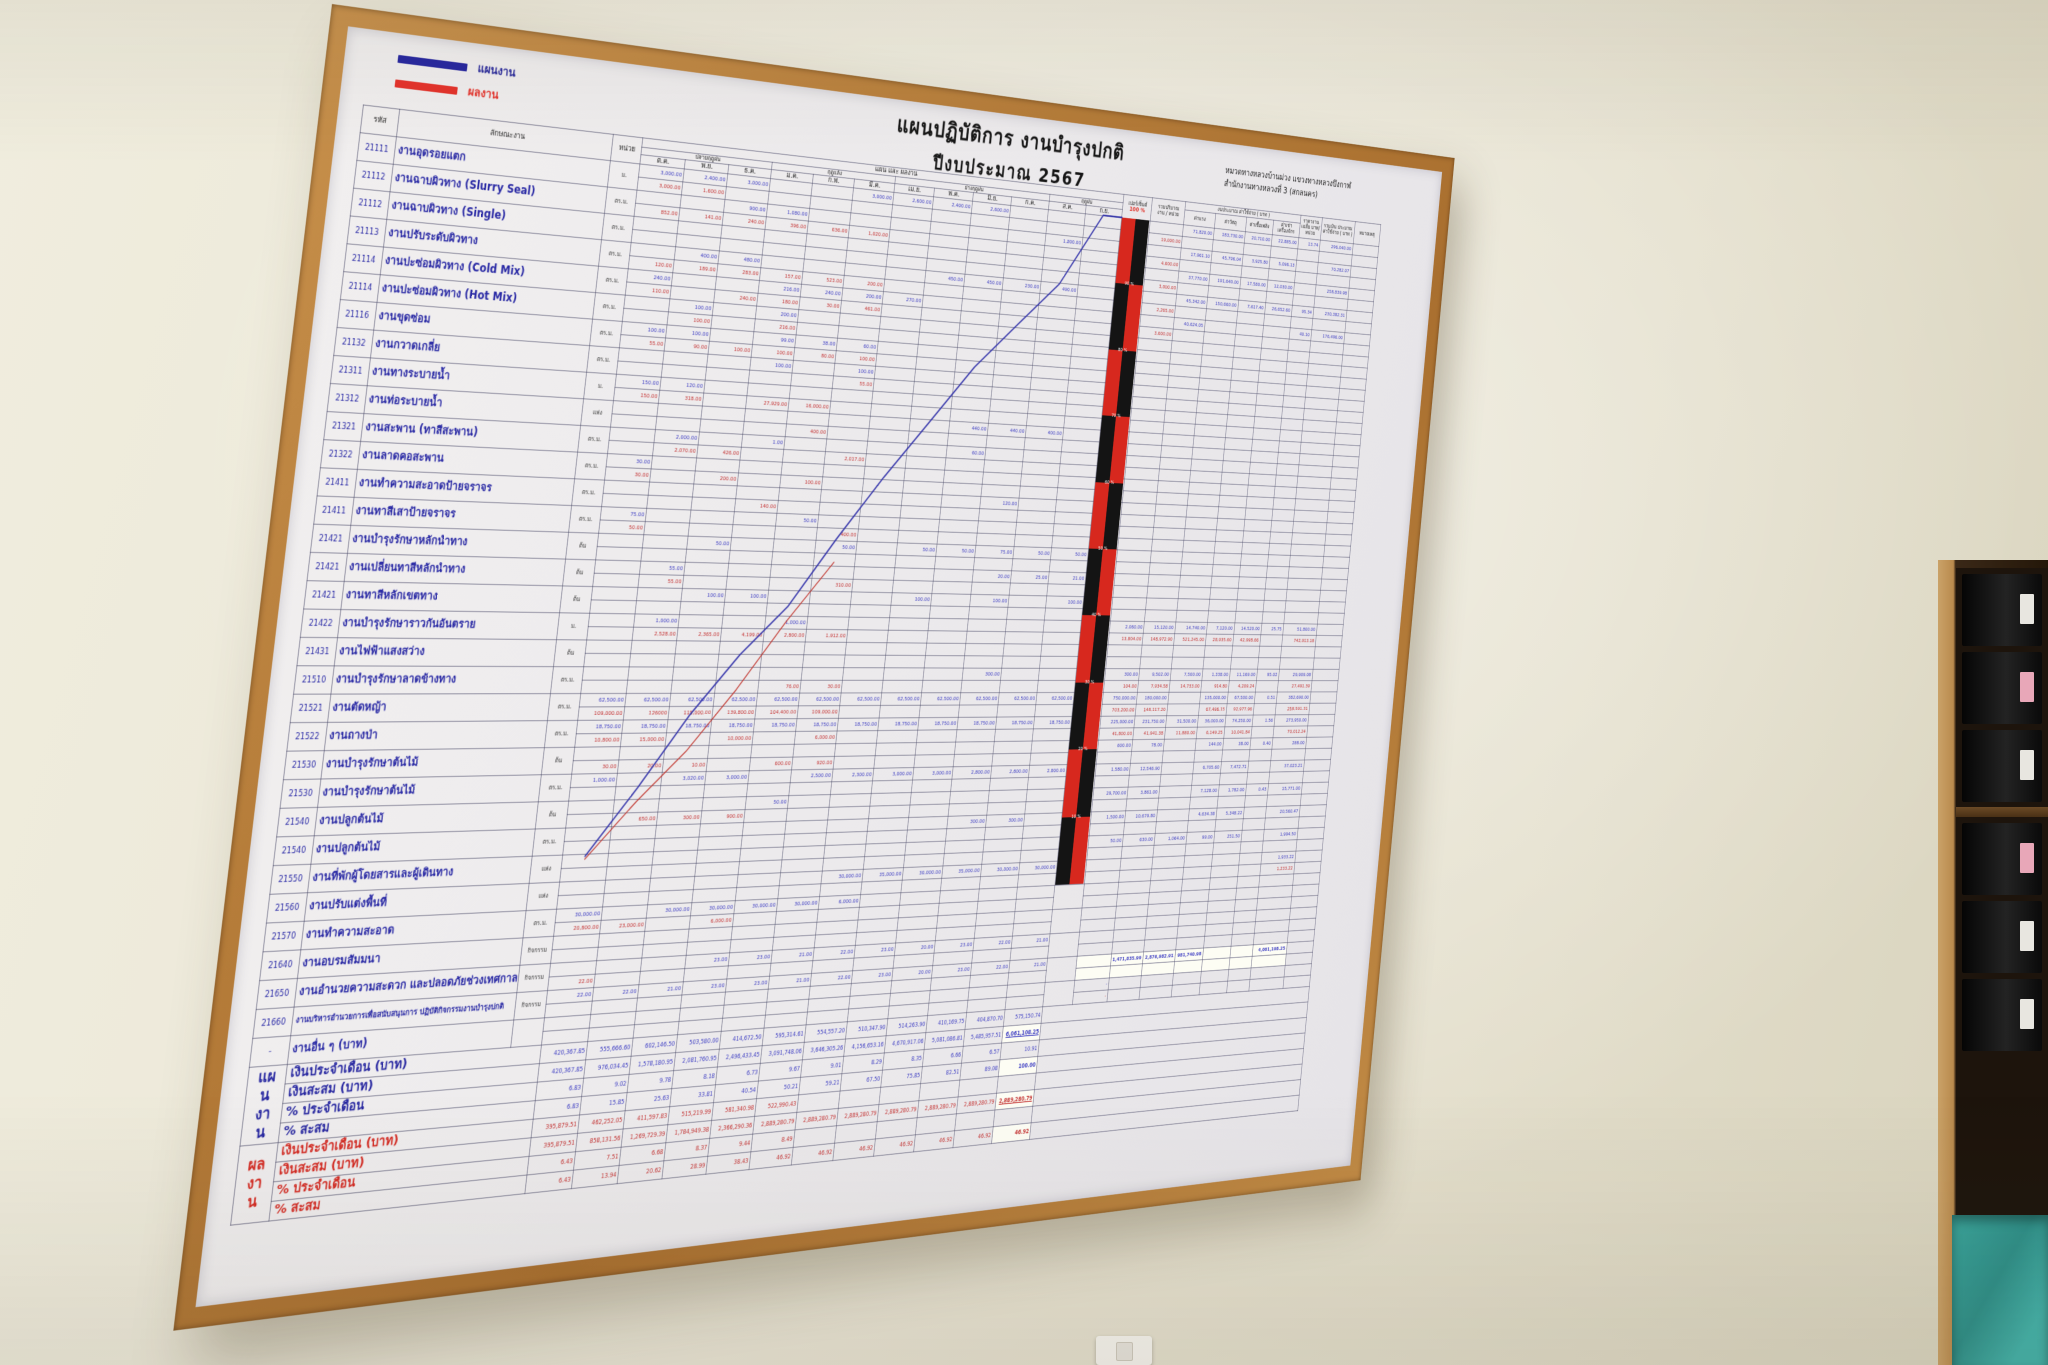 This screenshot has width=2048, height=1365. I want to click on rent-plan-cell, so click(1254, 559).